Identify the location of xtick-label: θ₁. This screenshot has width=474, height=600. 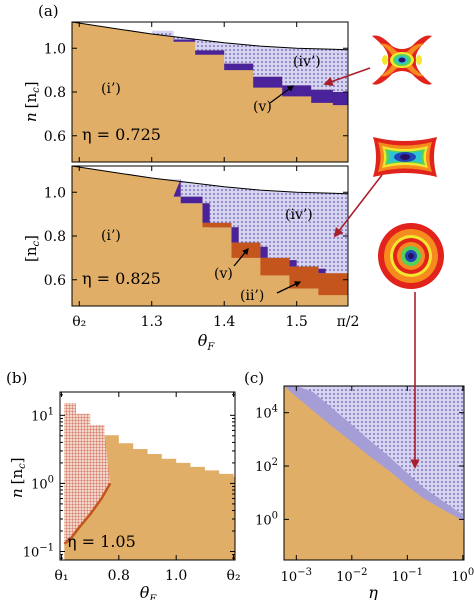
(61, 576).